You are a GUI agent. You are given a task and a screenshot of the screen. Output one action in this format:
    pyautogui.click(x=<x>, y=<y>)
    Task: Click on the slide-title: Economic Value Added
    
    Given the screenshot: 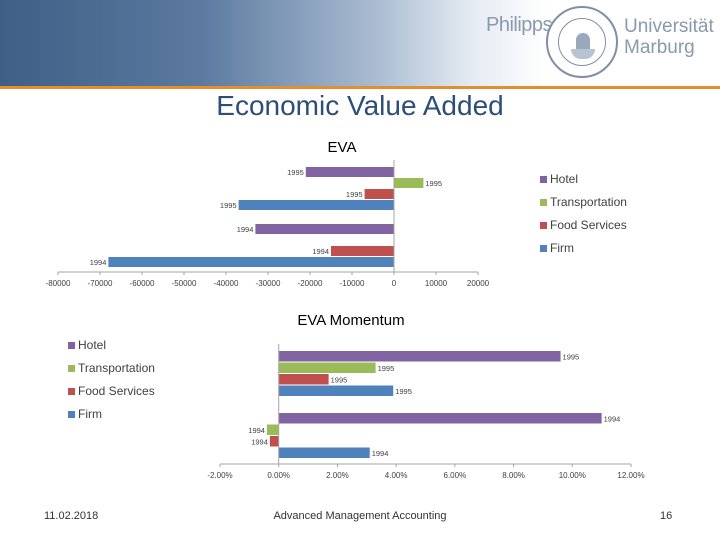 What is the action you would take?
    pyautogui.click(x=360, y=105)
    